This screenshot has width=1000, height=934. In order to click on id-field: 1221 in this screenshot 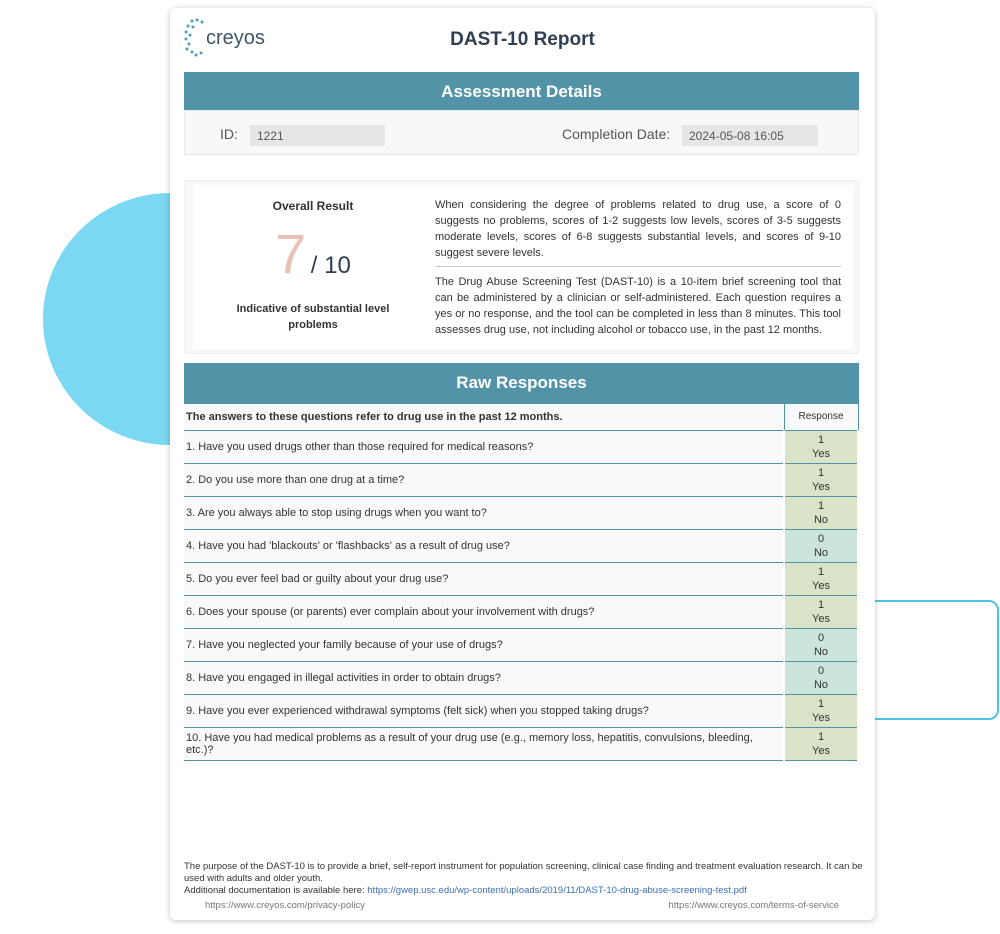, I will do `click(317, 135)`.